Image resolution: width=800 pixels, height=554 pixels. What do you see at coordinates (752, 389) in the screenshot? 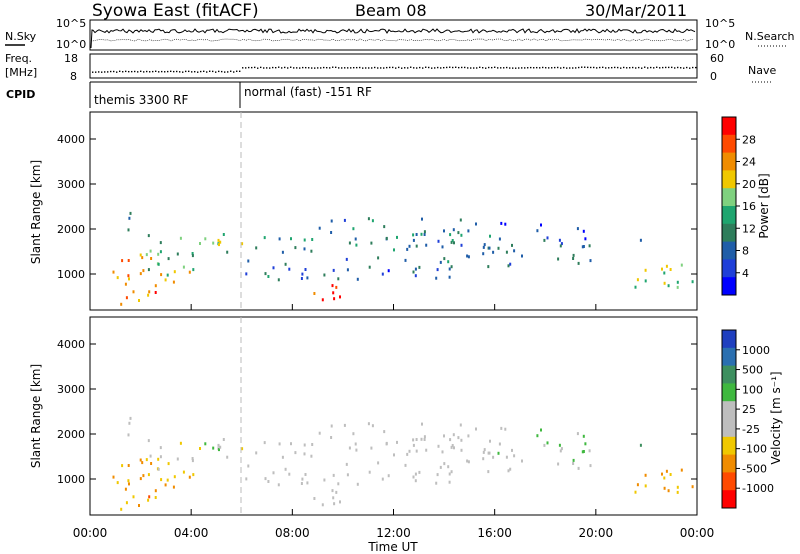
I see `colorbar-tick-label: 100` at bounding box center [752, 389].